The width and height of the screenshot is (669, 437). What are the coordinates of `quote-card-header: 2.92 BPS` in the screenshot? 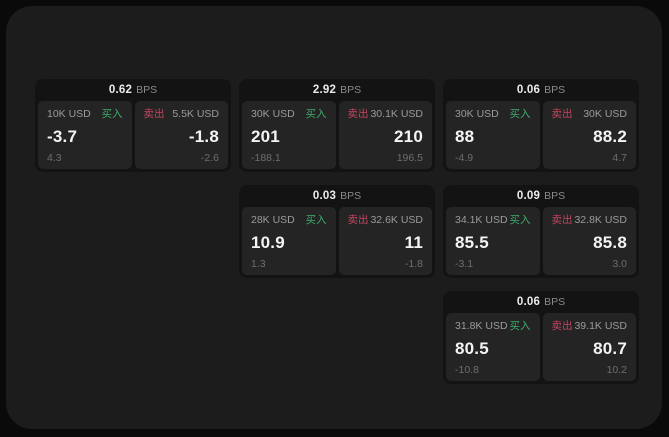 It's located at (337, 90).